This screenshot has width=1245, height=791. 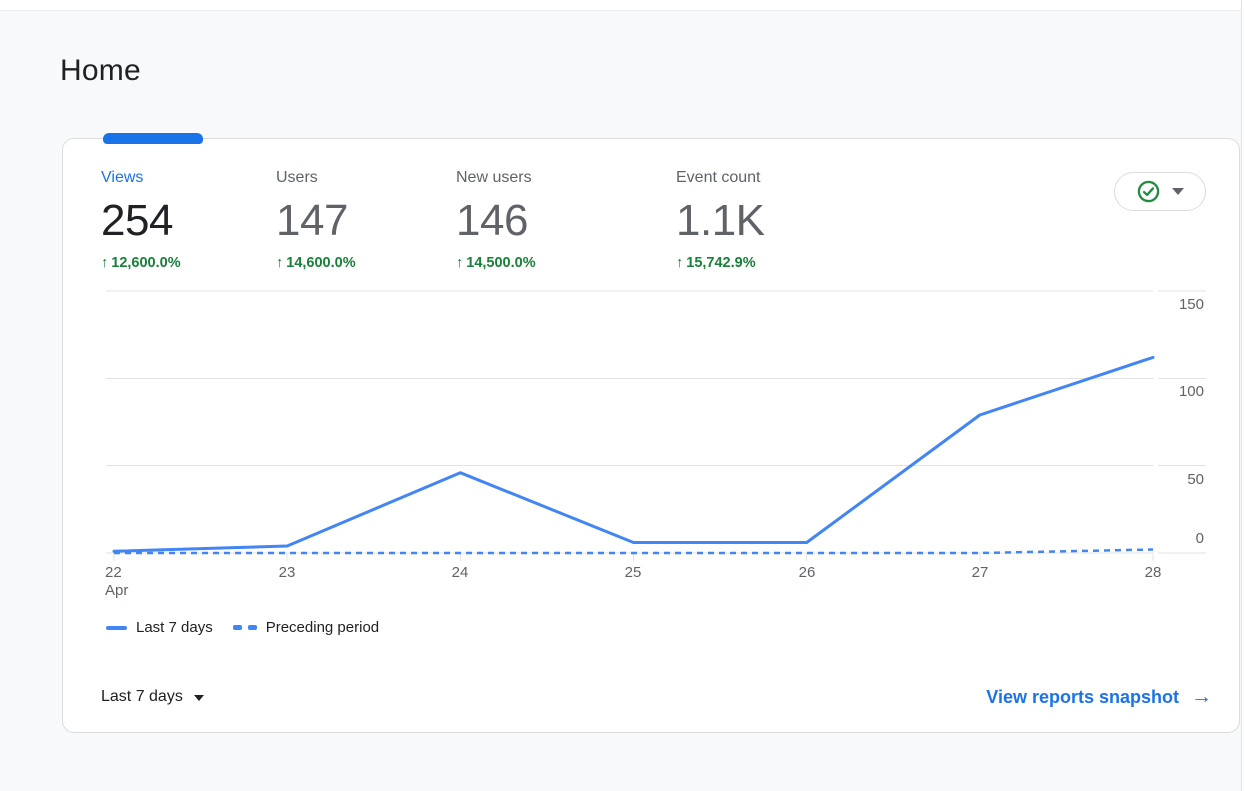 I want to click on metric-label: New users, so click(x=494, y=177).